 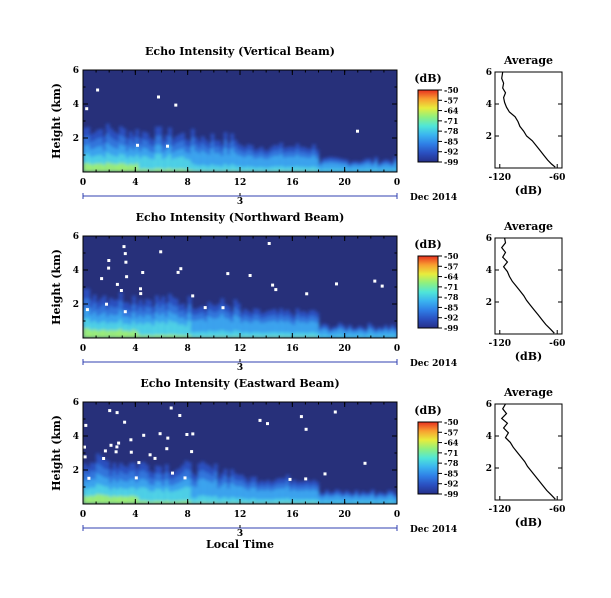 I want to click on colorbar-tick-label: -92, so click(x=451, y=152).